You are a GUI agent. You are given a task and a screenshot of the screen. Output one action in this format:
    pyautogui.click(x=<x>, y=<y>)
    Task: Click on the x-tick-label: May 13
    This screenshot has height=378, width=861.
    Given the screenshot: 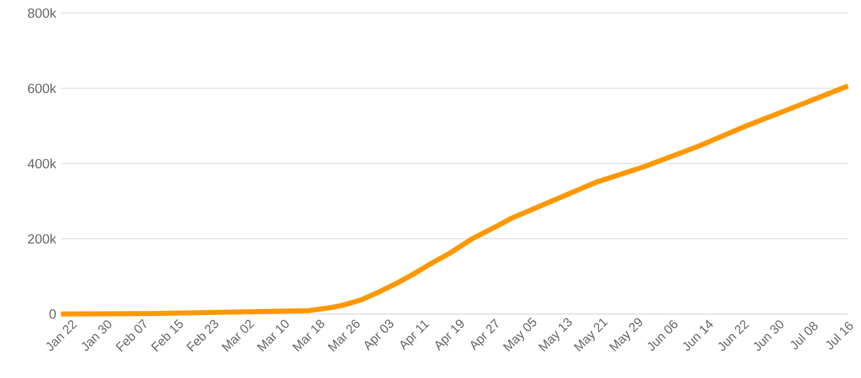 What is the action you would take?
    pyautogui.click(x=555, y=335)
    